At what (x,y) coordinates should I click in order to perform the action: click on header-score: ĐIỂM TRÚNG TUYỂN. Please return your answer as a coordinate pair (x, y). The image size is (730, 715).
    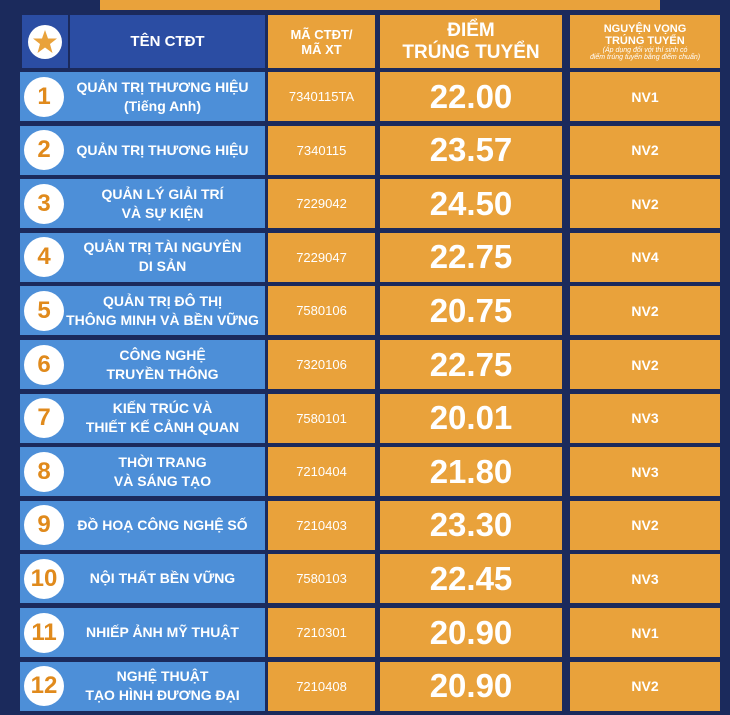
    Looking at the image, I should click on (471, 41).